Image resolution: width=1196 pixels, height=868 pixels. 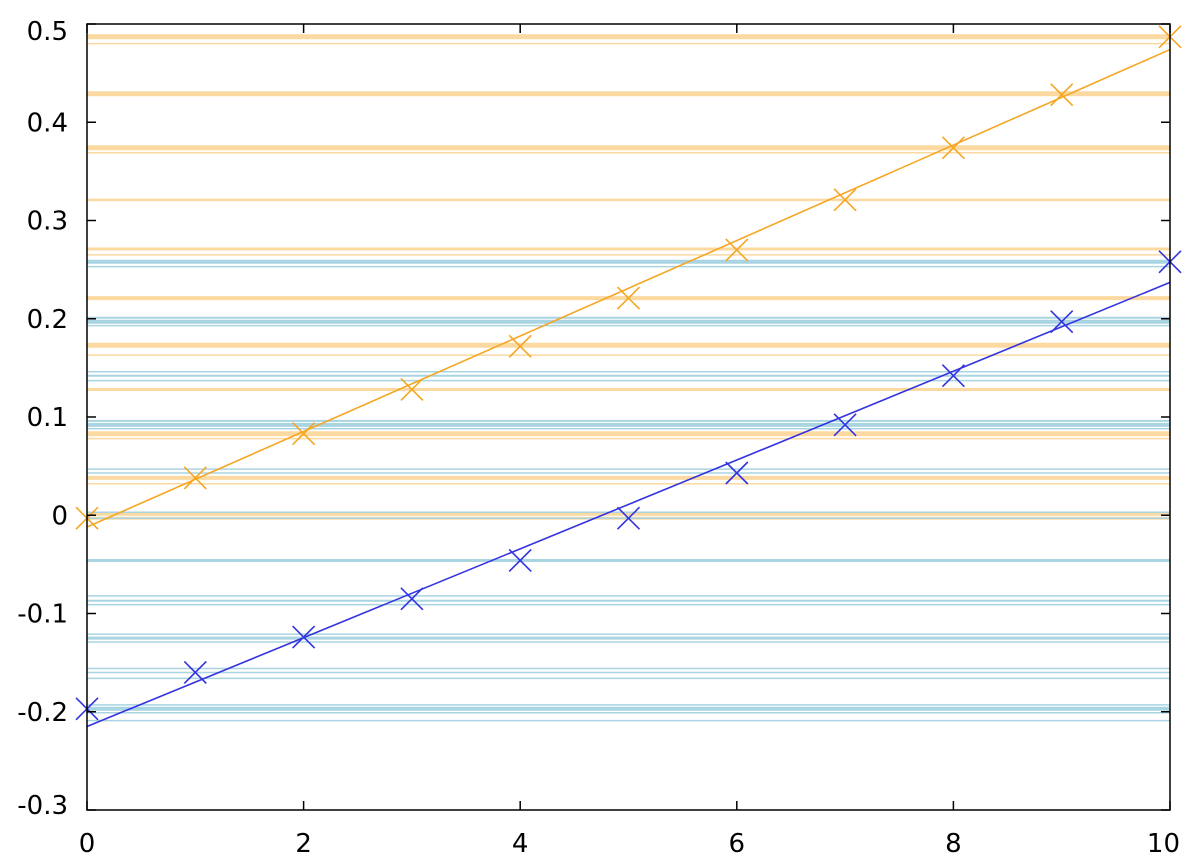 I want to click on x-tick-label-3: 6, so click(x=737, y=844).